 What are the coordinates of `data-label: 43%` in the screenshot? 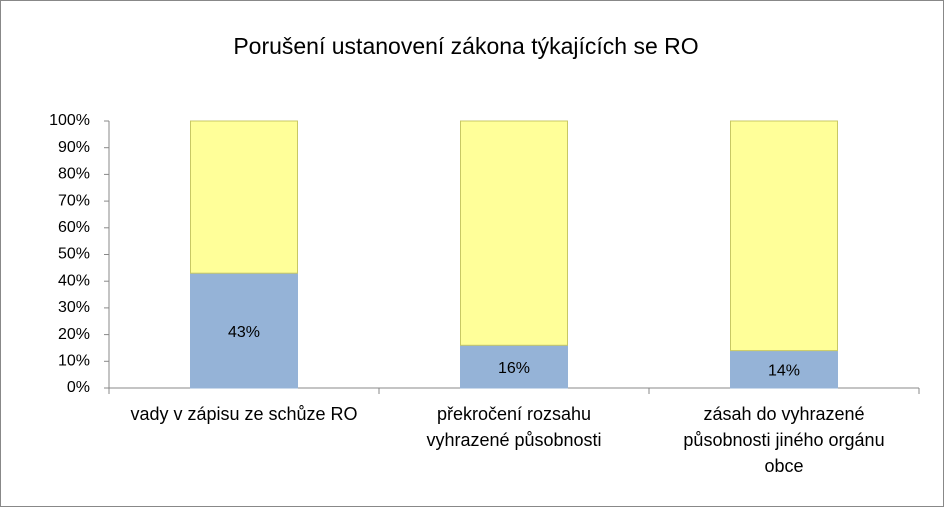 It's located at (244, 332).